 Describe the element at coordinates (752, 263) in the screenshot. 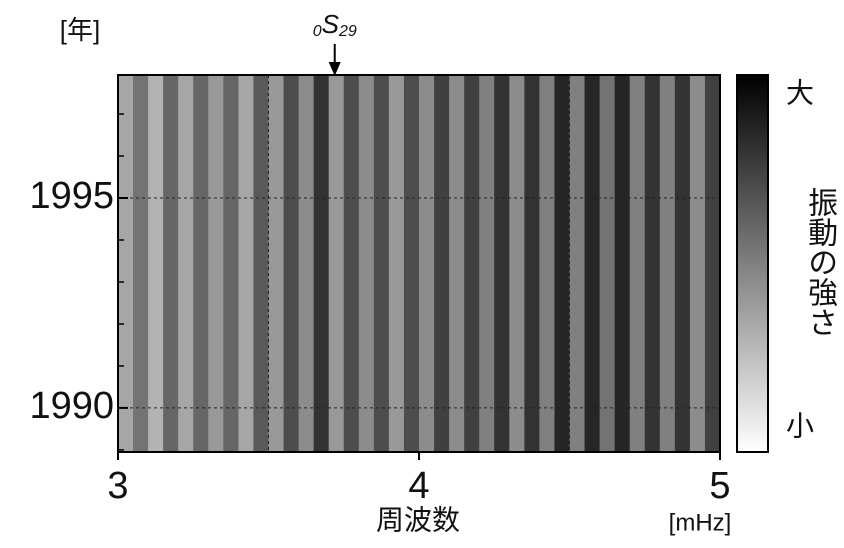

I see `colorbar` at that location.